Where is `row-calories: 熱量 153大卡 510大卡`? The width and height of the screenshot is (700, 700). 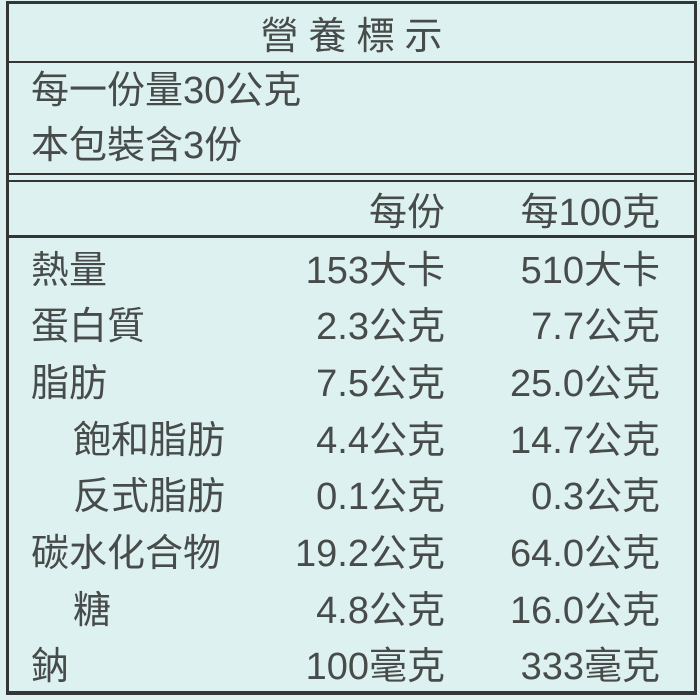 row-calories: 熱量 153大卡 510大卡 is located at coordinates (351, 266).